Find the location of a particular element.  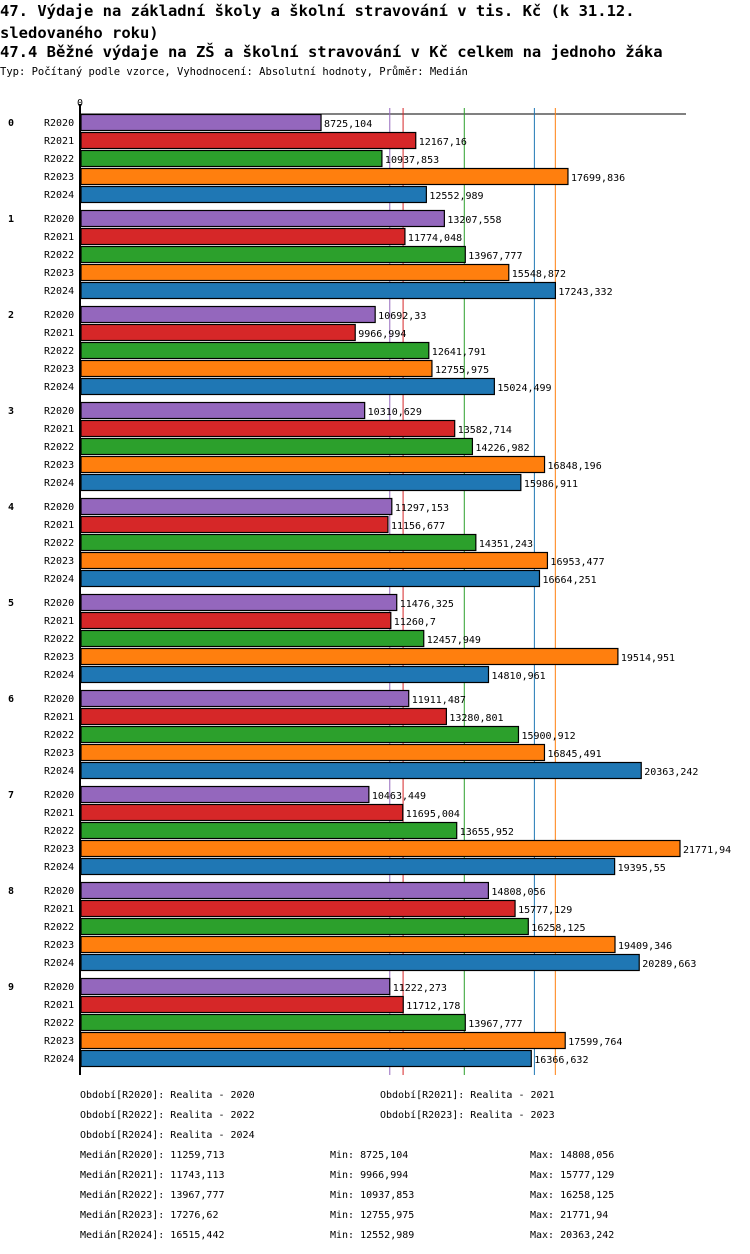

category-label: 0 is located at coordinates (11, 123).